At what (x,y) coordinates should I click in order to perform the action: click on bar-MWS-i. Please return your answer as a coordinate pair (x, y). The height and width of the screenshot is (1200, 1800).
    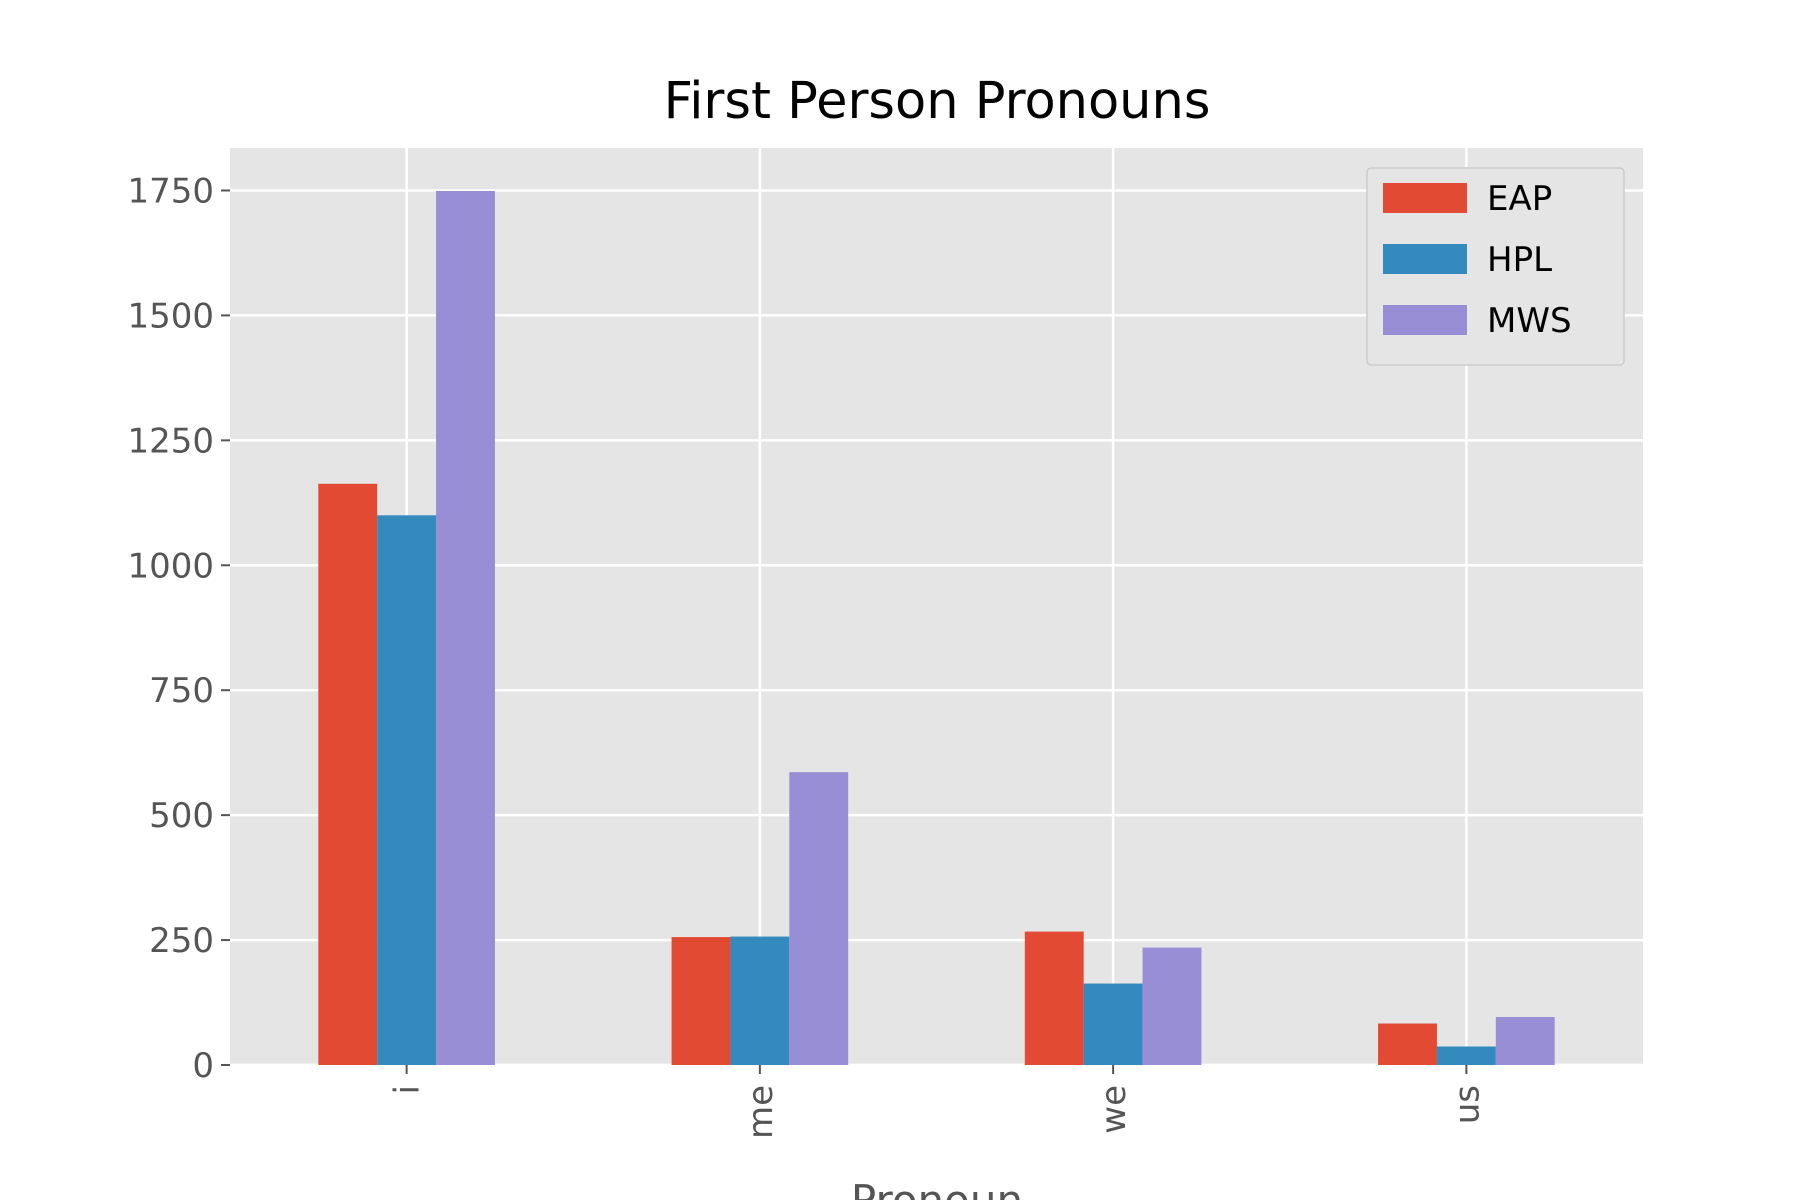
    Looking at the image, I should click on (465, 627).